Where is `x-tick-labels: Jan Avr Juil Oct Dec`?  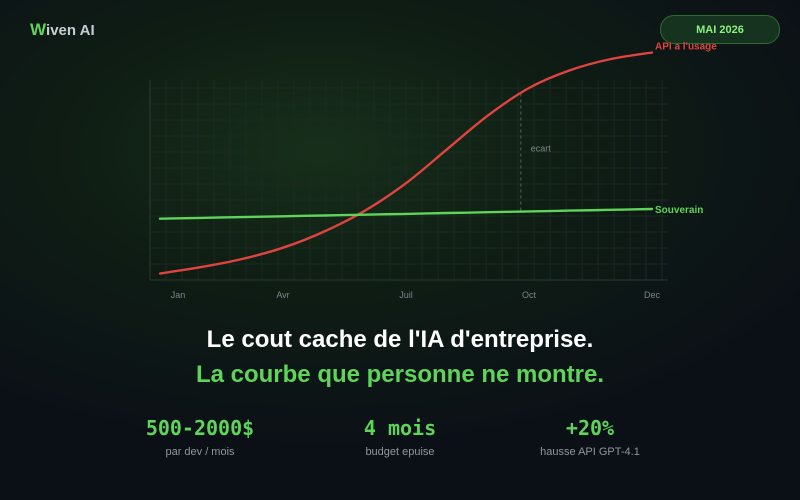 x-tick-labels: Jan Avr Juil Oct Dec is located at coordinates (416, 295).